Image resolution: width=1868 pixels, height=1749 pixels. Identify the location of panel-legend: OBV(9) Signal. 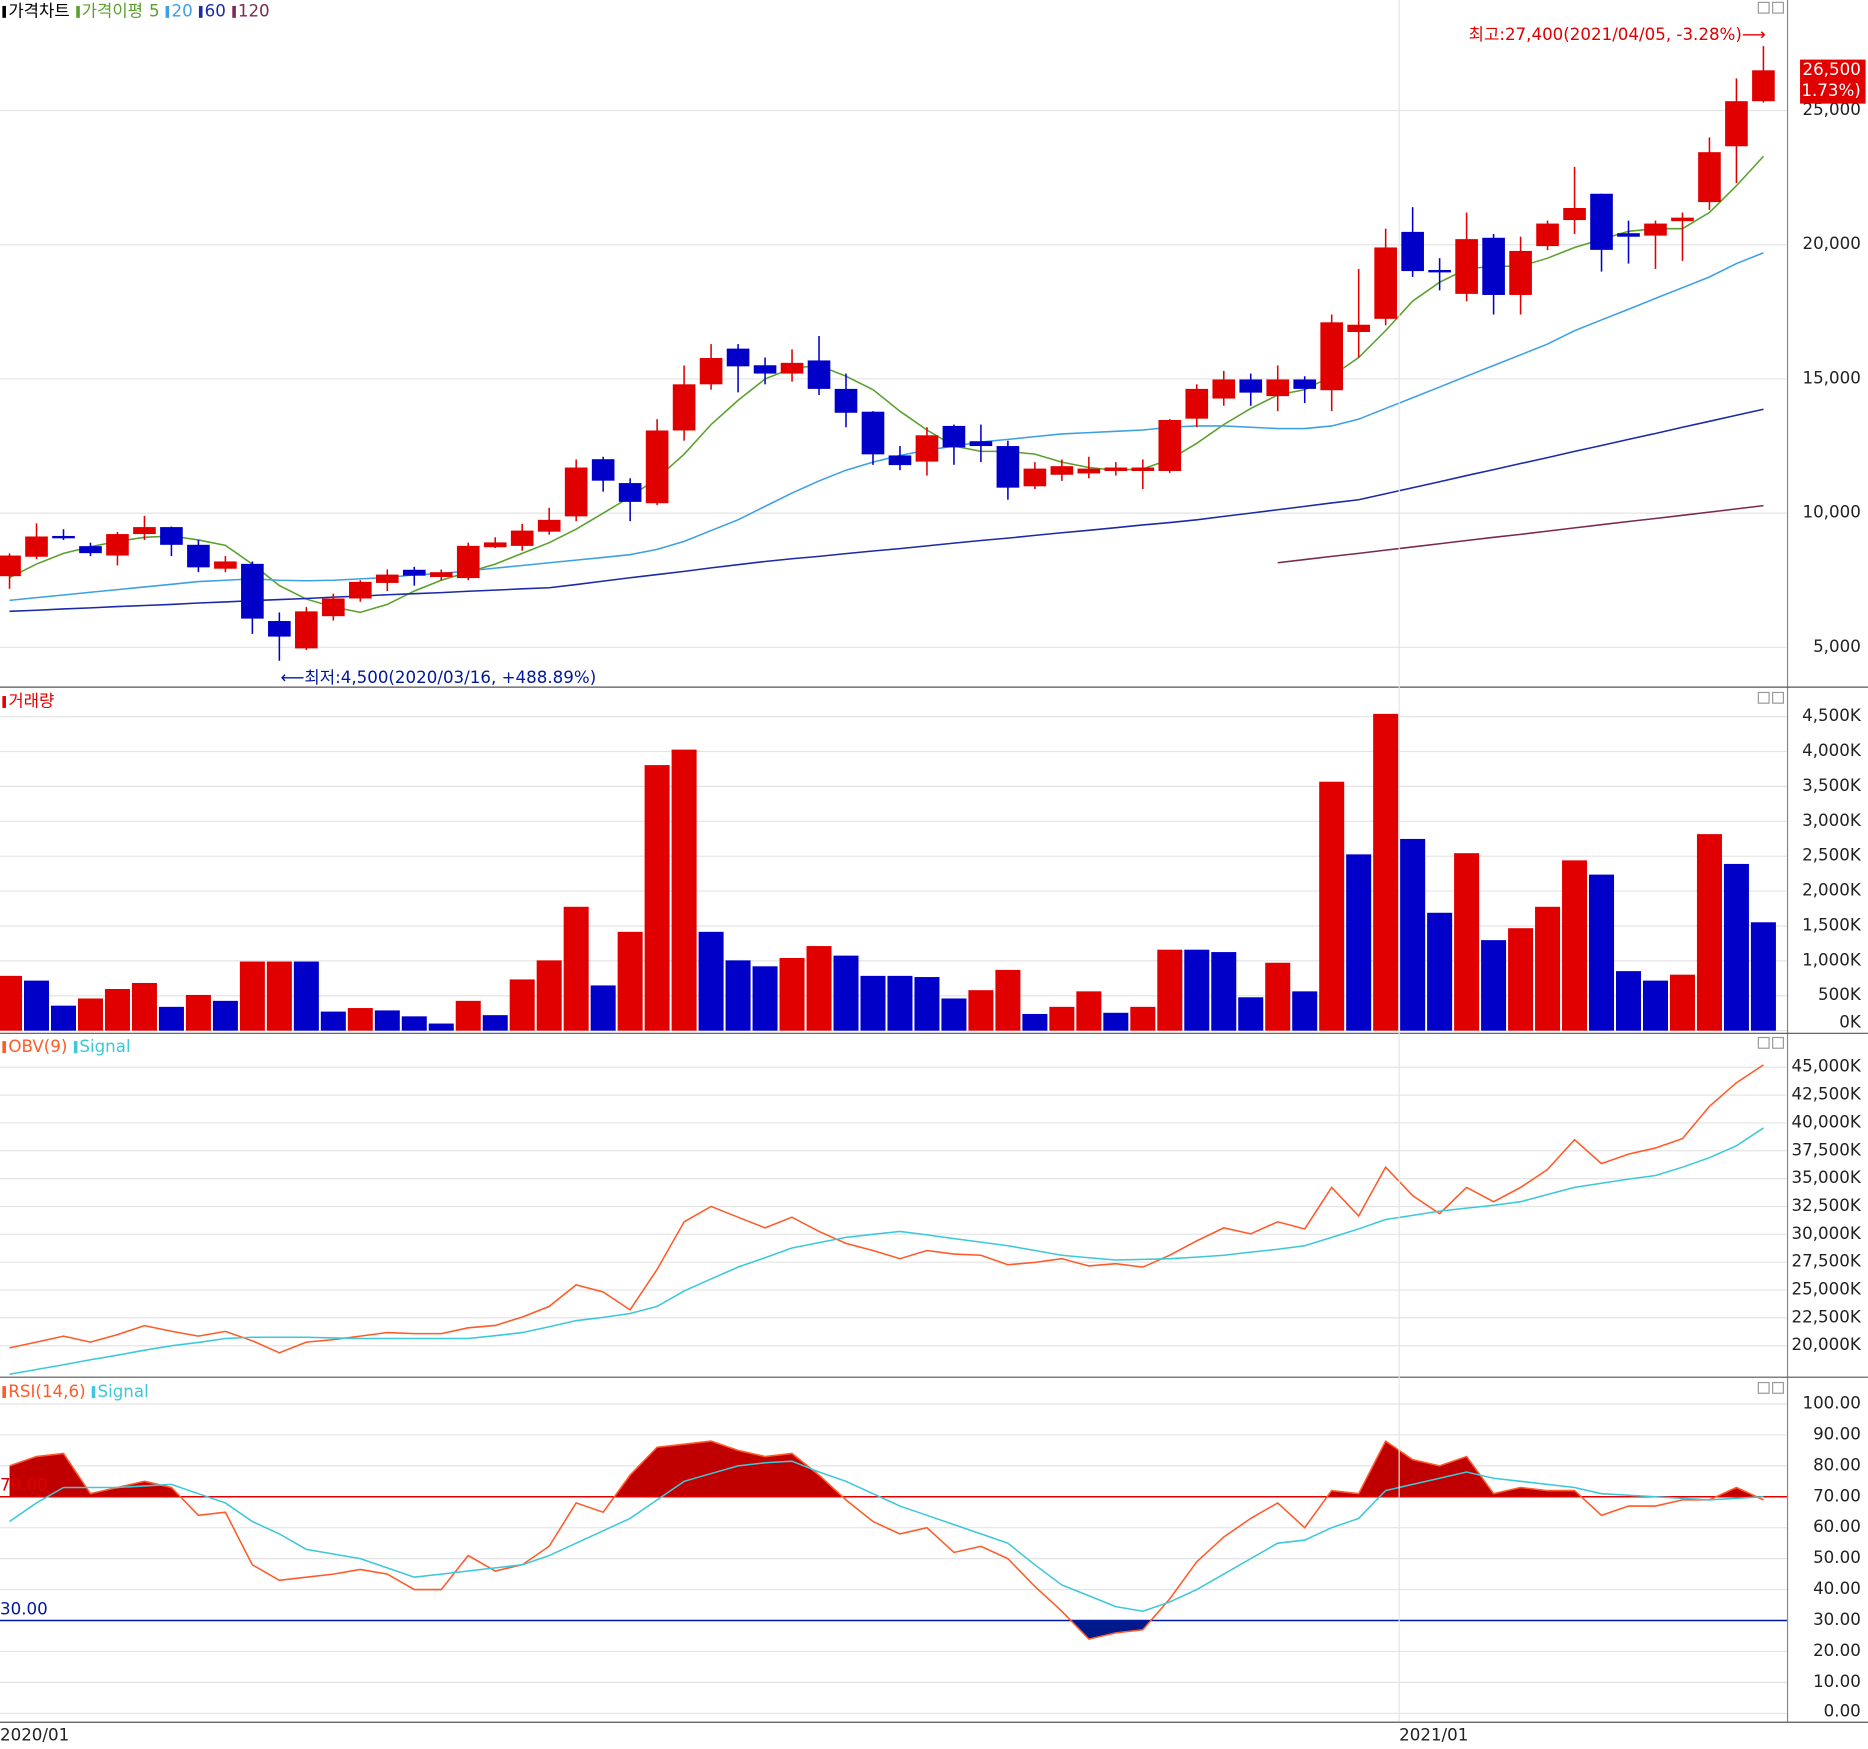
(69, 1046).